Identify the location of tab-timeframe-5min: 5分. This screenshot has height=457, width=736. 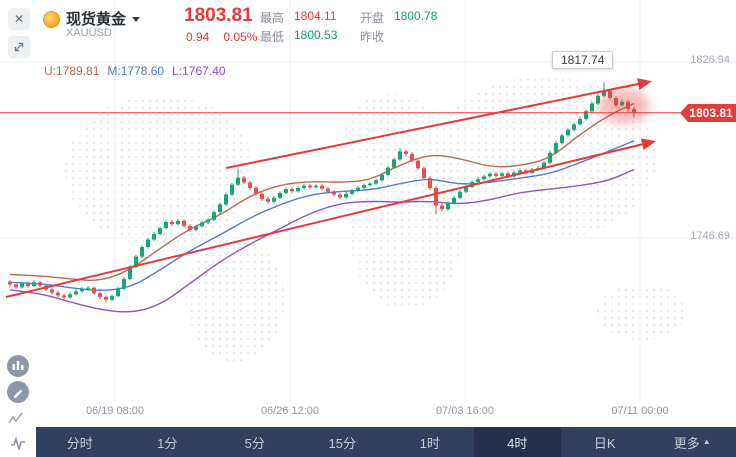
(254, 443).